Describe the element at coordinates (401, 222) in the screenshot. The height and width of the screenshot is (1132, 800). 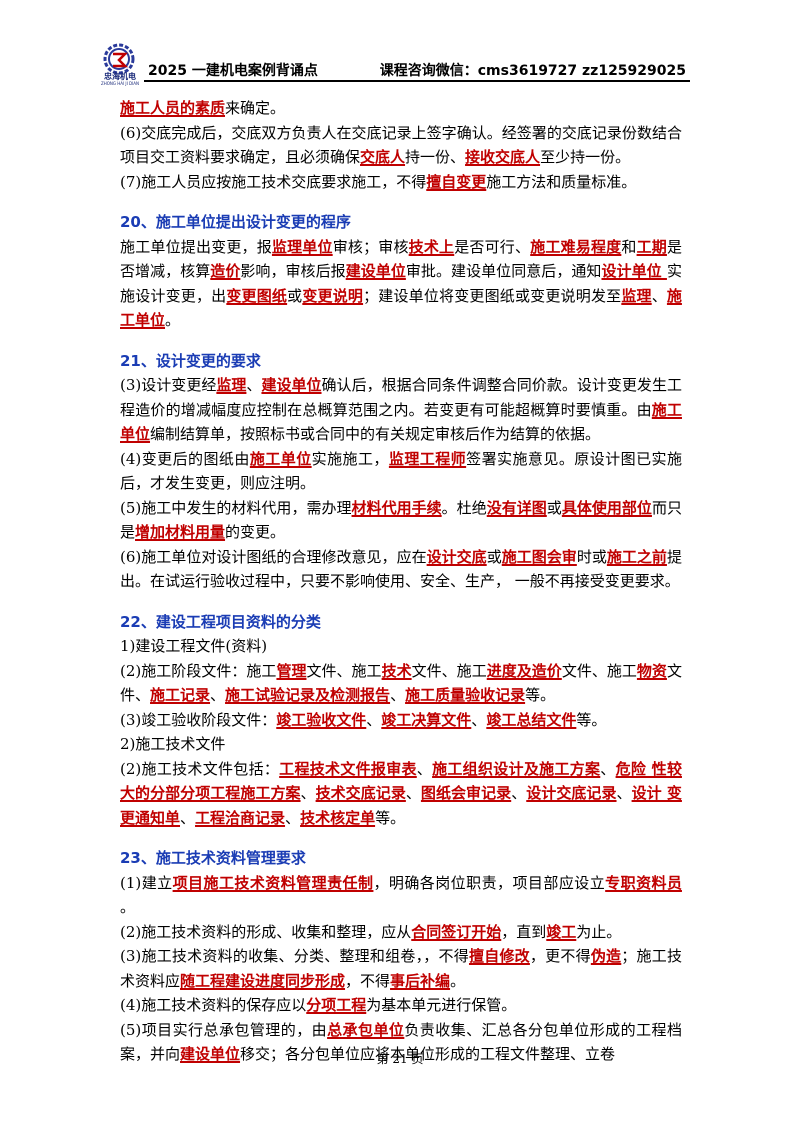
I see `section-heading: 20、施工单位提出设计变更的程序` at that location.